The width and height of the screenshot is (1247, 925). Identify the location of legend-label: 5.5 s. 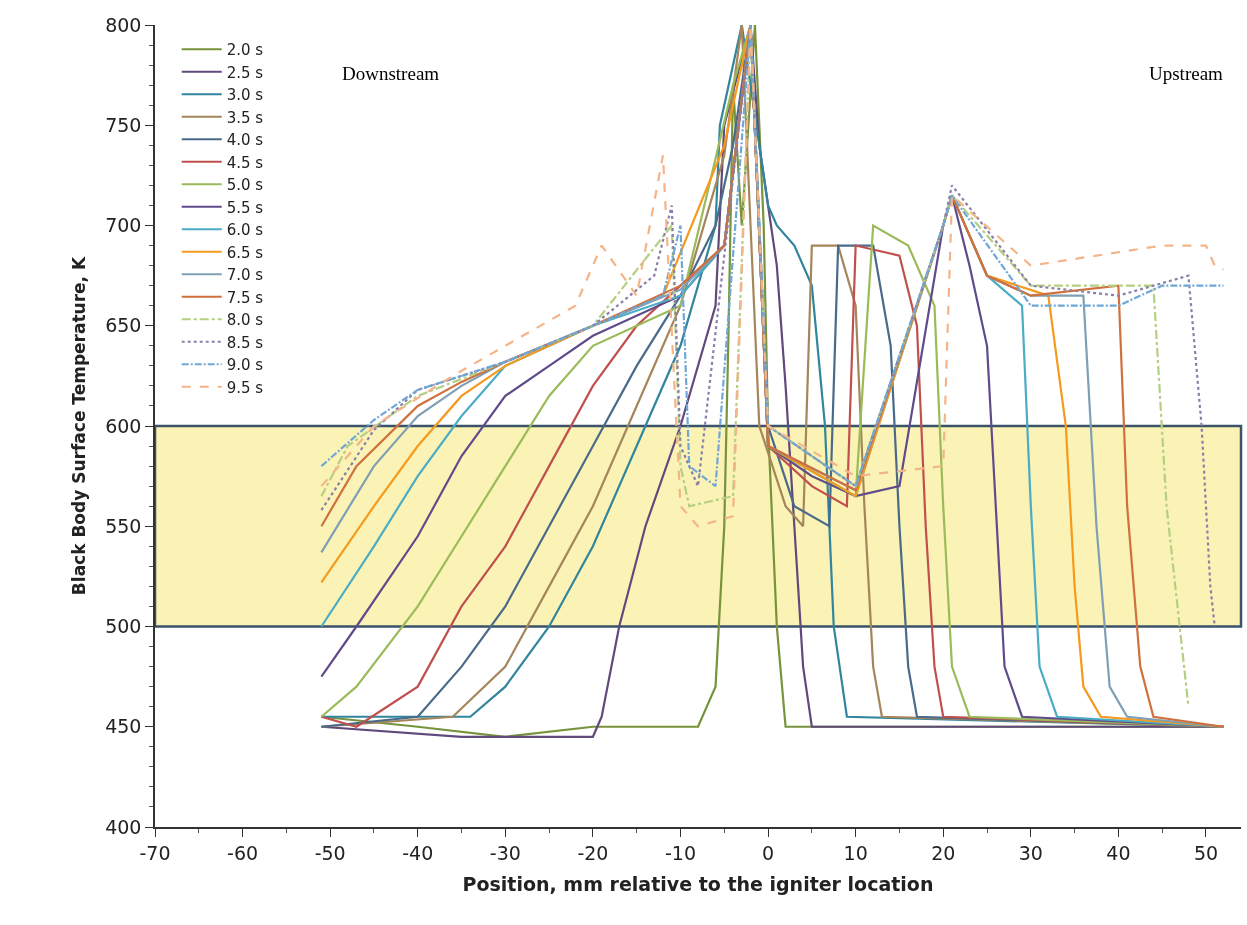
(245, 207).